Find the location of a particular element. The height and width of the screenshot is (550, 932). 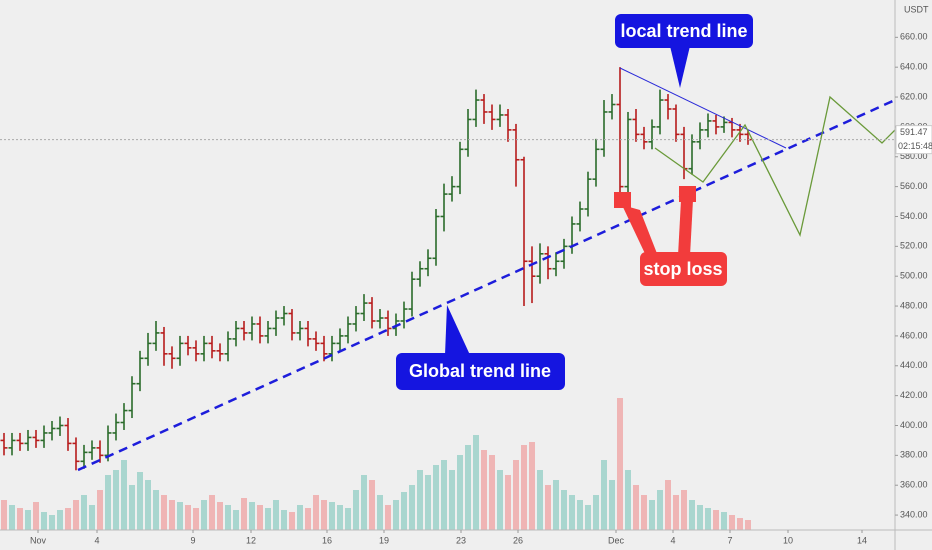

y-tick-label: 620.00 is located at coordinates (914, 96).